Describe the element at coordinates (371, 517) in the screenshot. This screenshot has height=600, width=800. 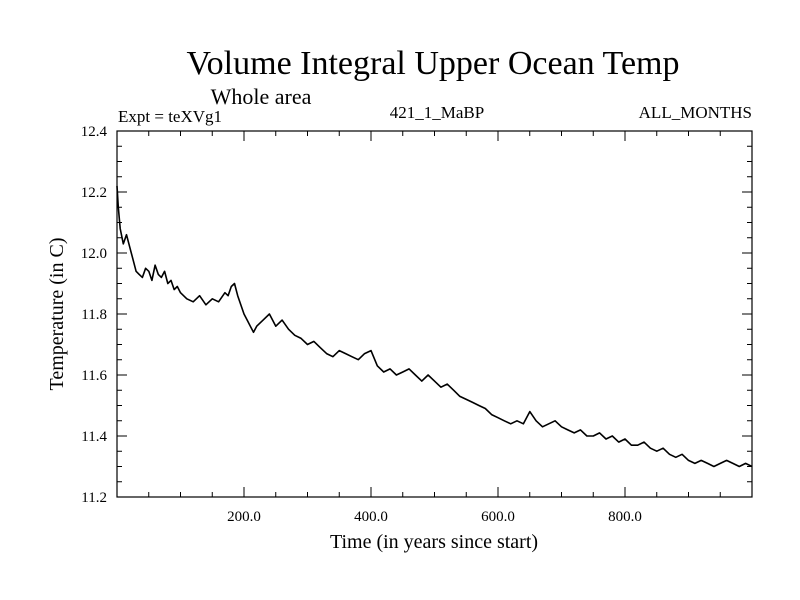
I see `x-tick-label: 400.0` at that location.